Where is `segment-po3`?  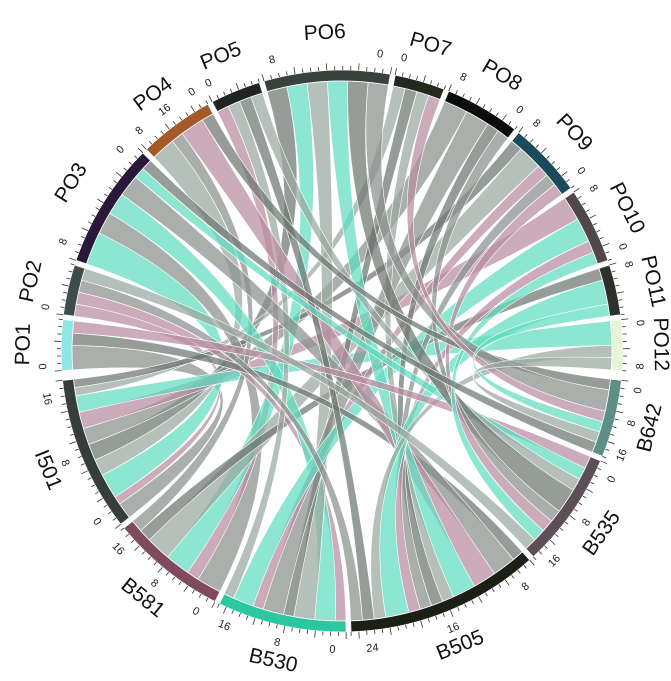 segment-po3 is located at coordinates (113, 208).